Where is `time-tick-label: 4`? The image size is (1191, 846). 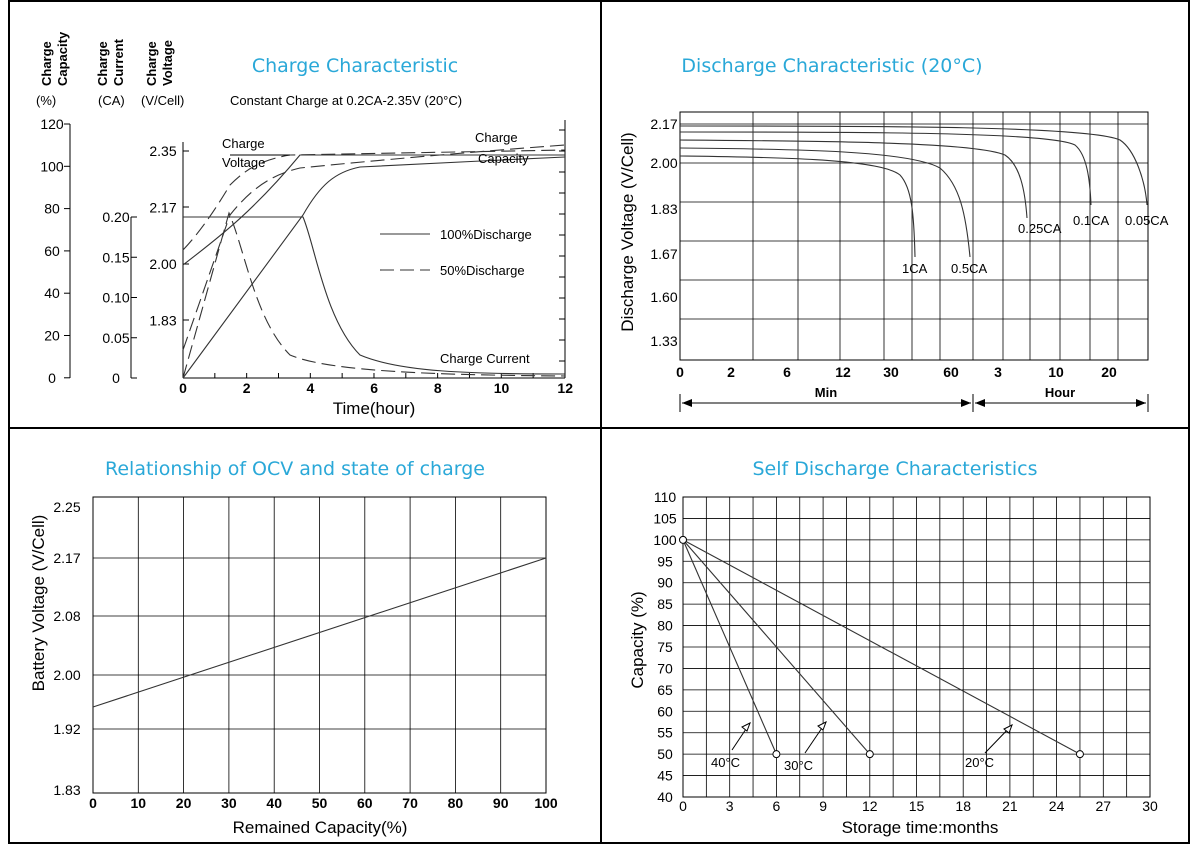
time-tick-label: 4 is located at coordinates (311, 388).